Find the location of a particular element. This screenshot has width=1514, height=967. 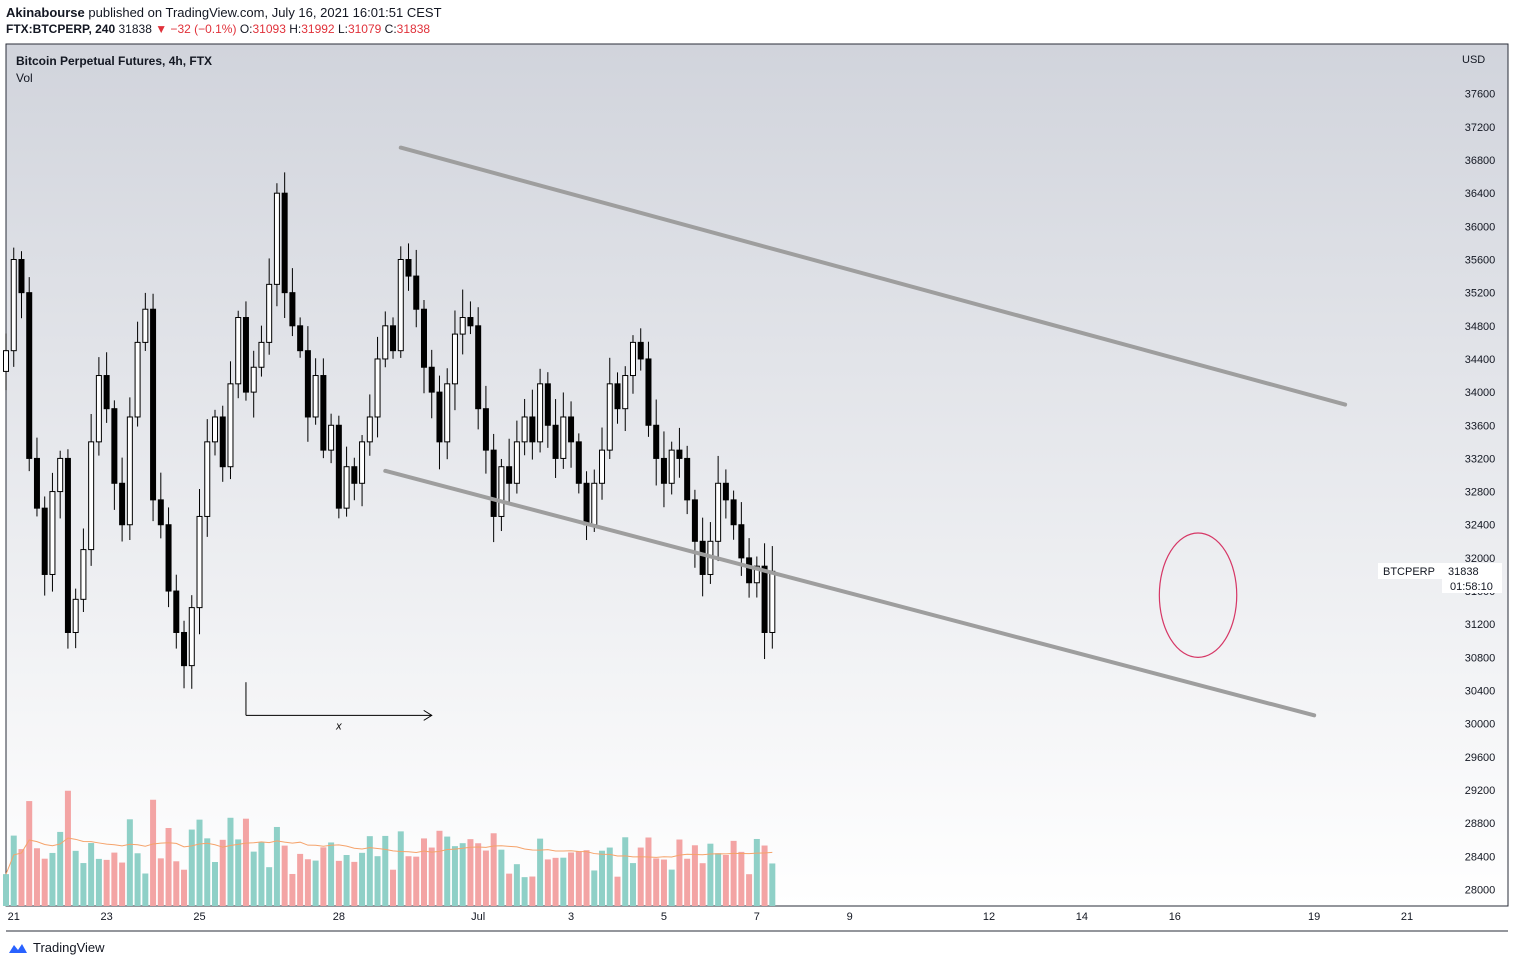

y-tick-label: 34000 is located at coordinates (1480, 393).